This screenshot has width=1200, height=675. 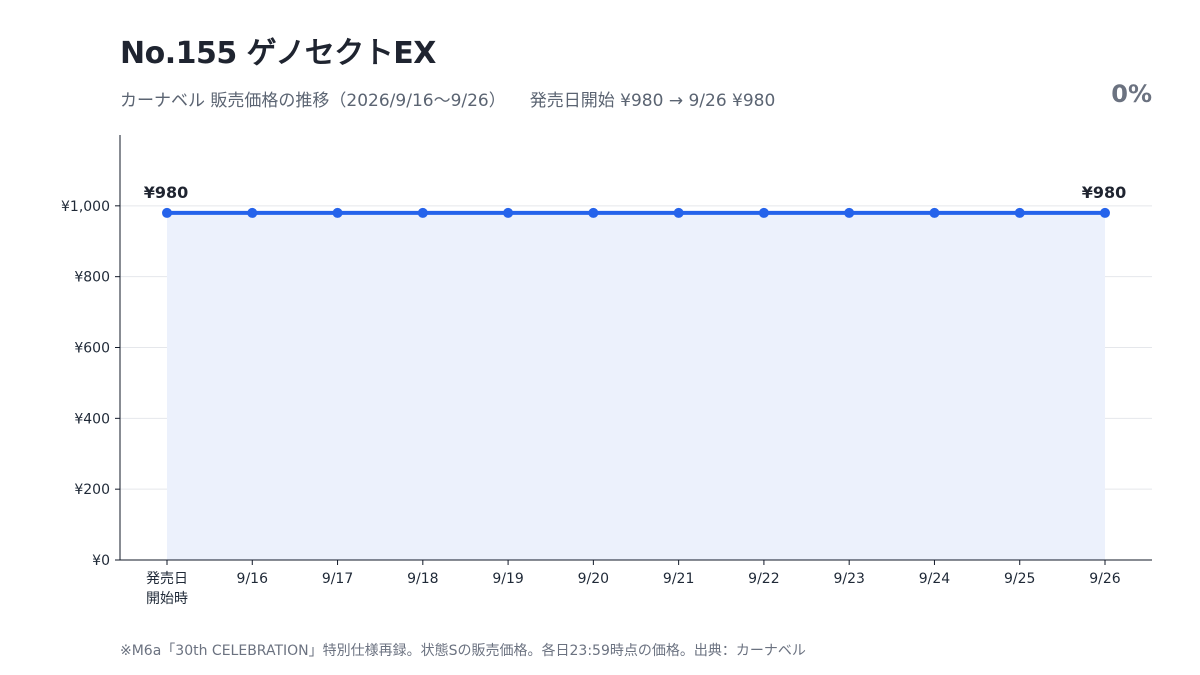 What do you see at coordinates (593, 579) in the screenshot?
I see `x-tick-label: 9/20` at bounding box center [593, 579].